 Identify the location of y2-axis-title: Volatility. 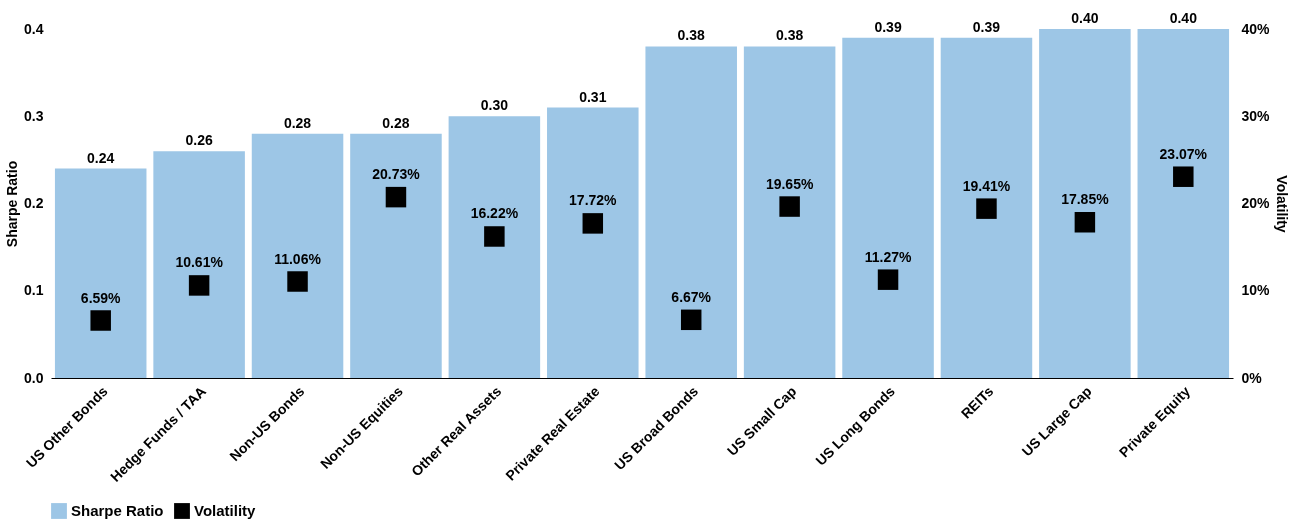
(1281, 204).